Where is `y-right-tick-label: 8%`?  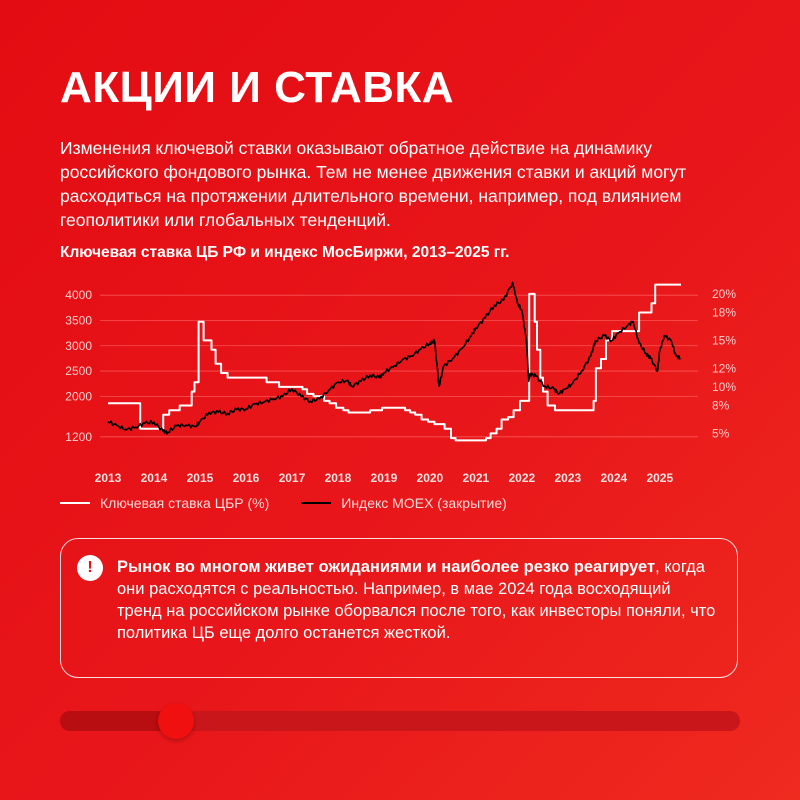 y-right-tick-label: 8% is located at coordinates (721, 406).